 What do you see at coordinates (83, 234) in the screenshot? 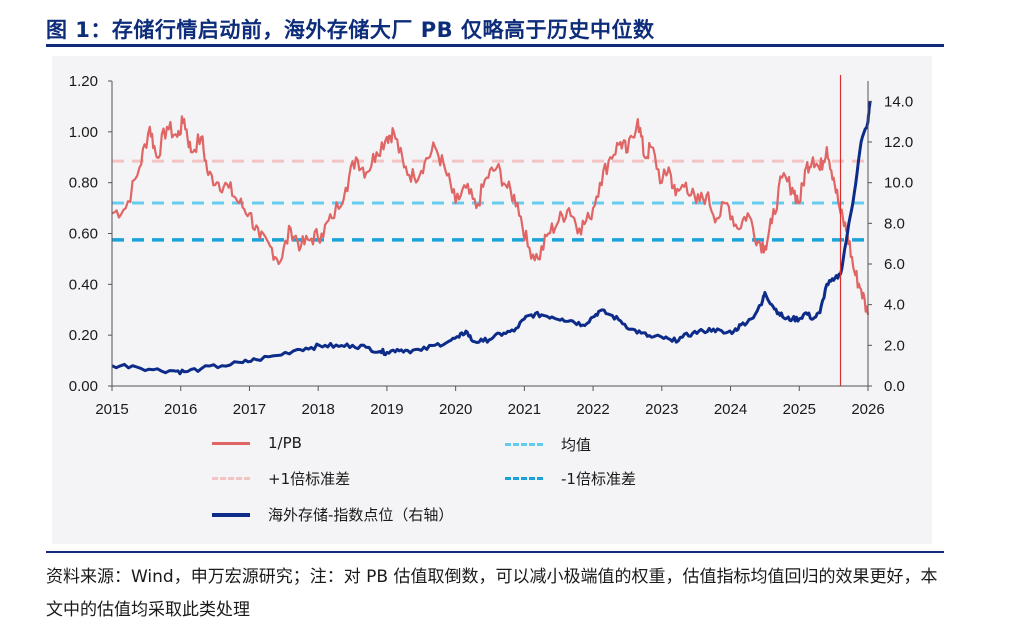
I see `y-left-tick-label: 0.60` at bounding box center [83, 234].